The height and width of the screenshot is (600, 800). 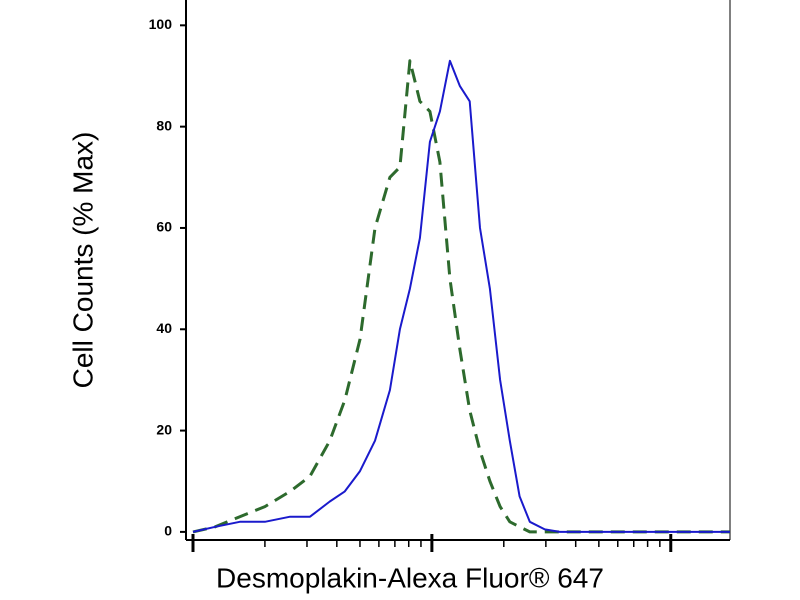 What do you see at coordinates (164, 125) in the screenshot?
I see `y-tick-label: 80` at bounding box center [164, 125].